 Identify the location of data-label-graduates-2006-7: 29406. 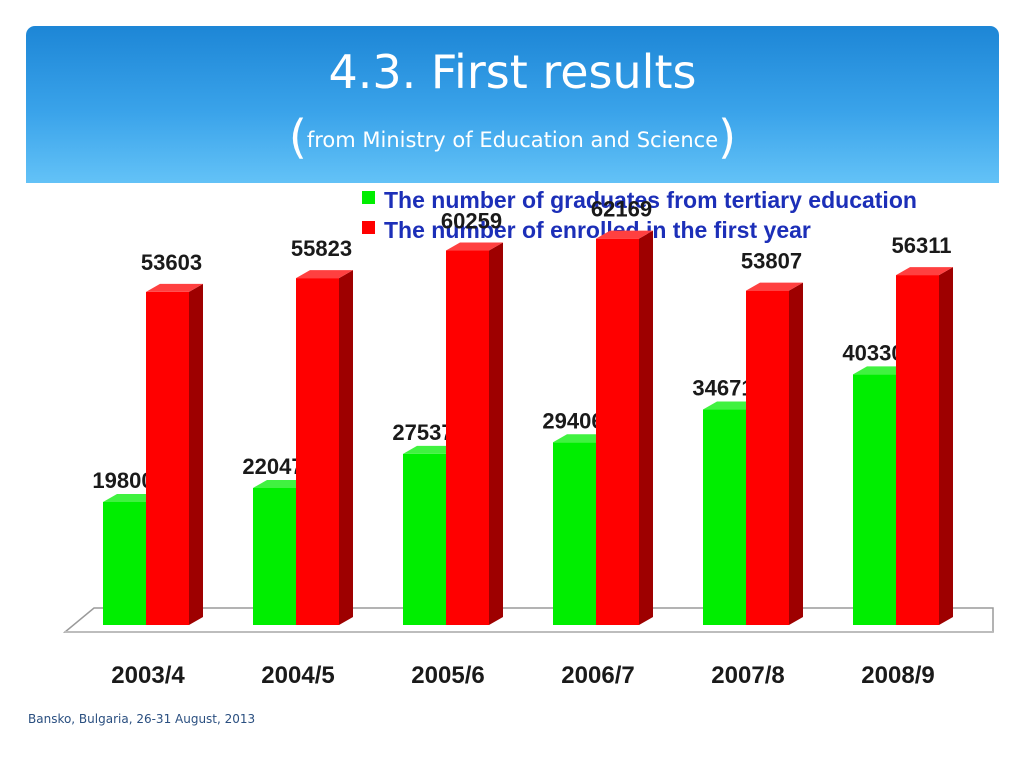
(572, 420).